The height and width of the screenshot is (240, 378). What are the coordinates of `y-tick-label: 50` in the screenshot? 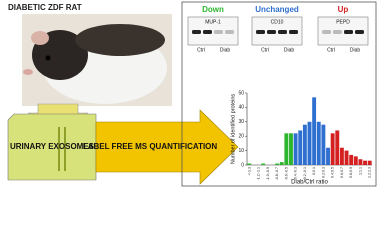 It's located at (241, 93).